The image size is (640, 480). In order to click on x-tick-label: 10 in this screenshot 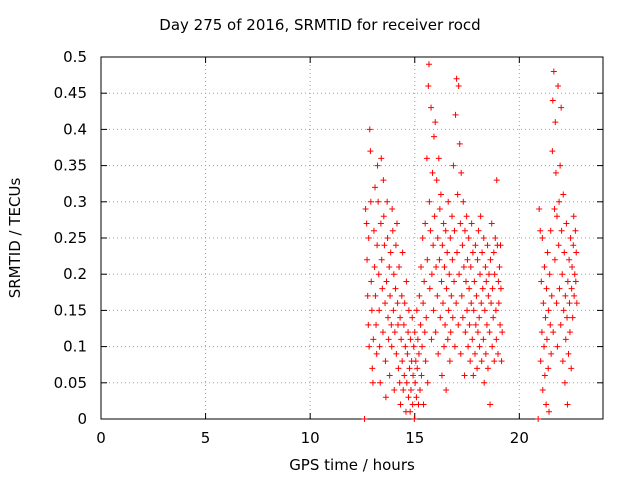, I will do `click(310, 438)`.